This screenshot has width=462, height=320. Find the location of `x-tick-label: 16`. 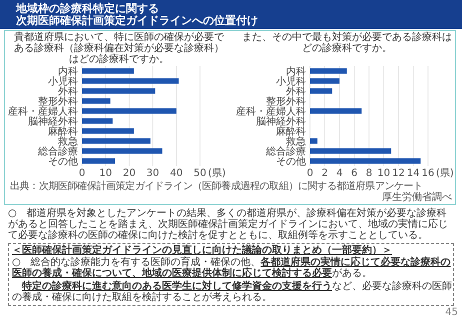

x-tick-label: 16 is located at coordinates (428, 173).